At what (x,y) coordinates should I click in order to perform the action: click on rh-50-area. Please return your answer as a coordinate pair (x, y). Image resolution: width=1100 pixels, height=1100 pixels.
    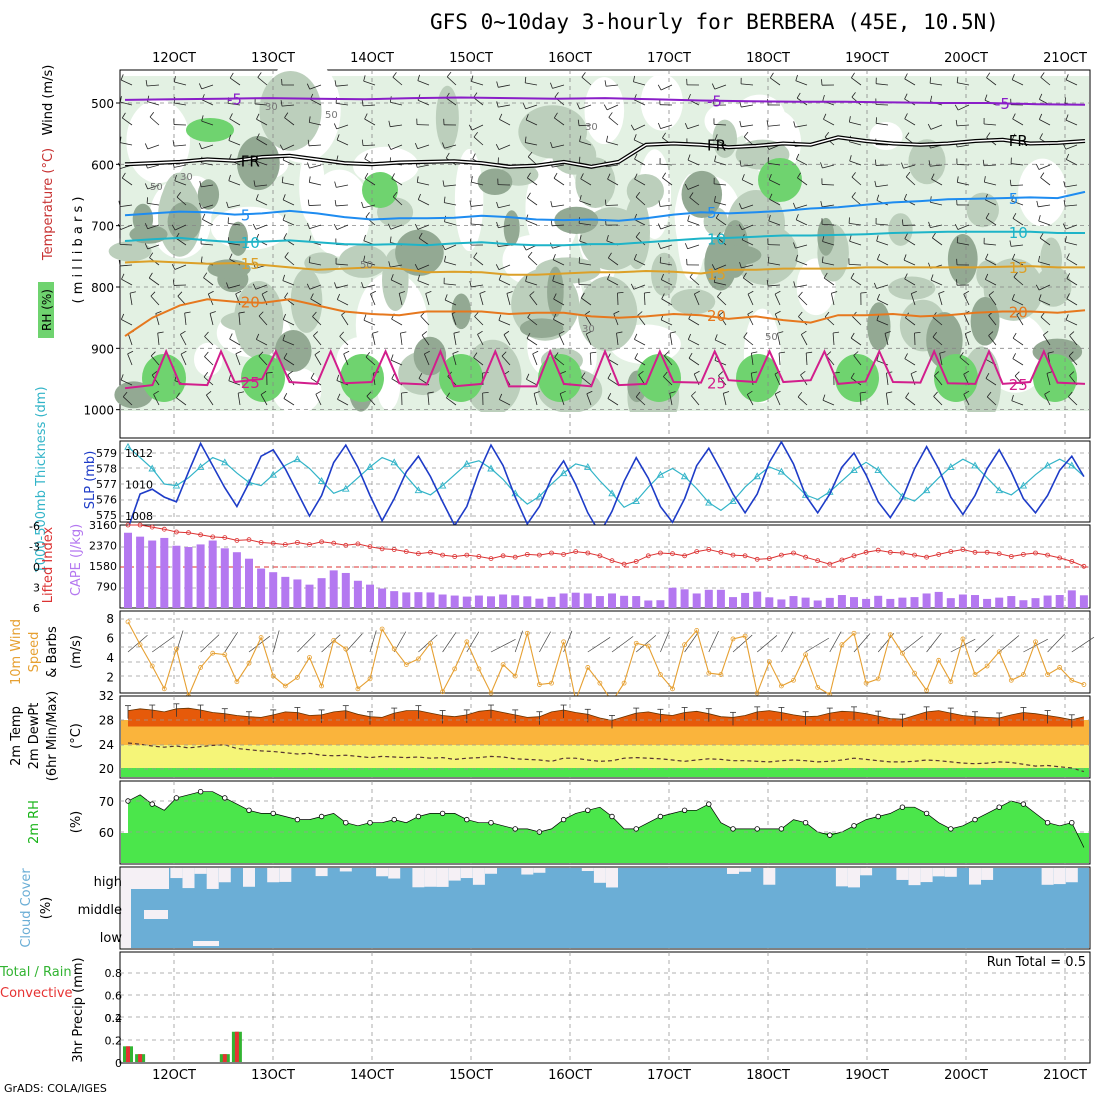
    Looking at the image, I should click on (900, 229).